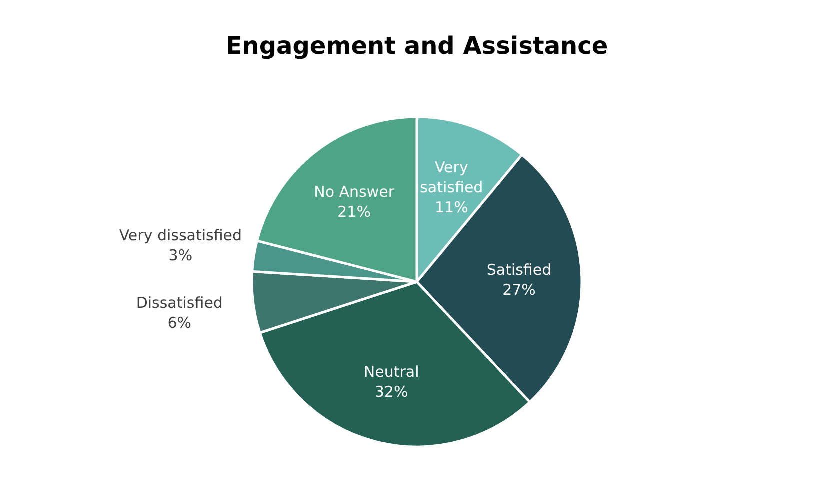  I want to click on chart-title: Engagement and Assistance, so click(417, 46).